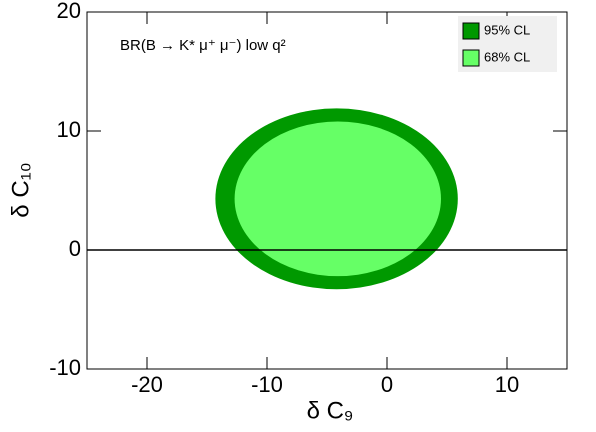 The height and width of the screenshot is (432, 596). Describe the element at coordinates (507, 56) in the screenshot. I see `legend-label: 68% CL` at that location.